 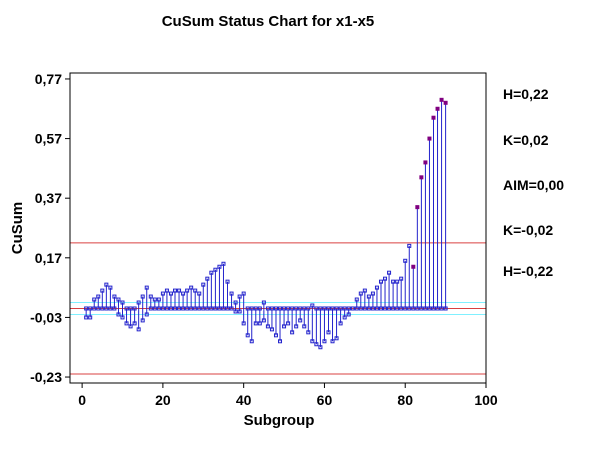 What do you see at coordinates (48, 258) in the screenshot?
I see `y-tick-label: 0,17` at bounding box center [48, 258].